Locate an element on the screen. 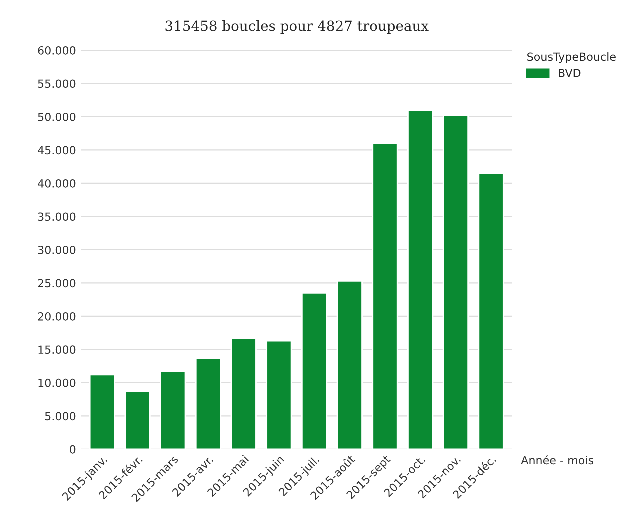  y-tick-label: 0 is located at coordinates (73, 449).